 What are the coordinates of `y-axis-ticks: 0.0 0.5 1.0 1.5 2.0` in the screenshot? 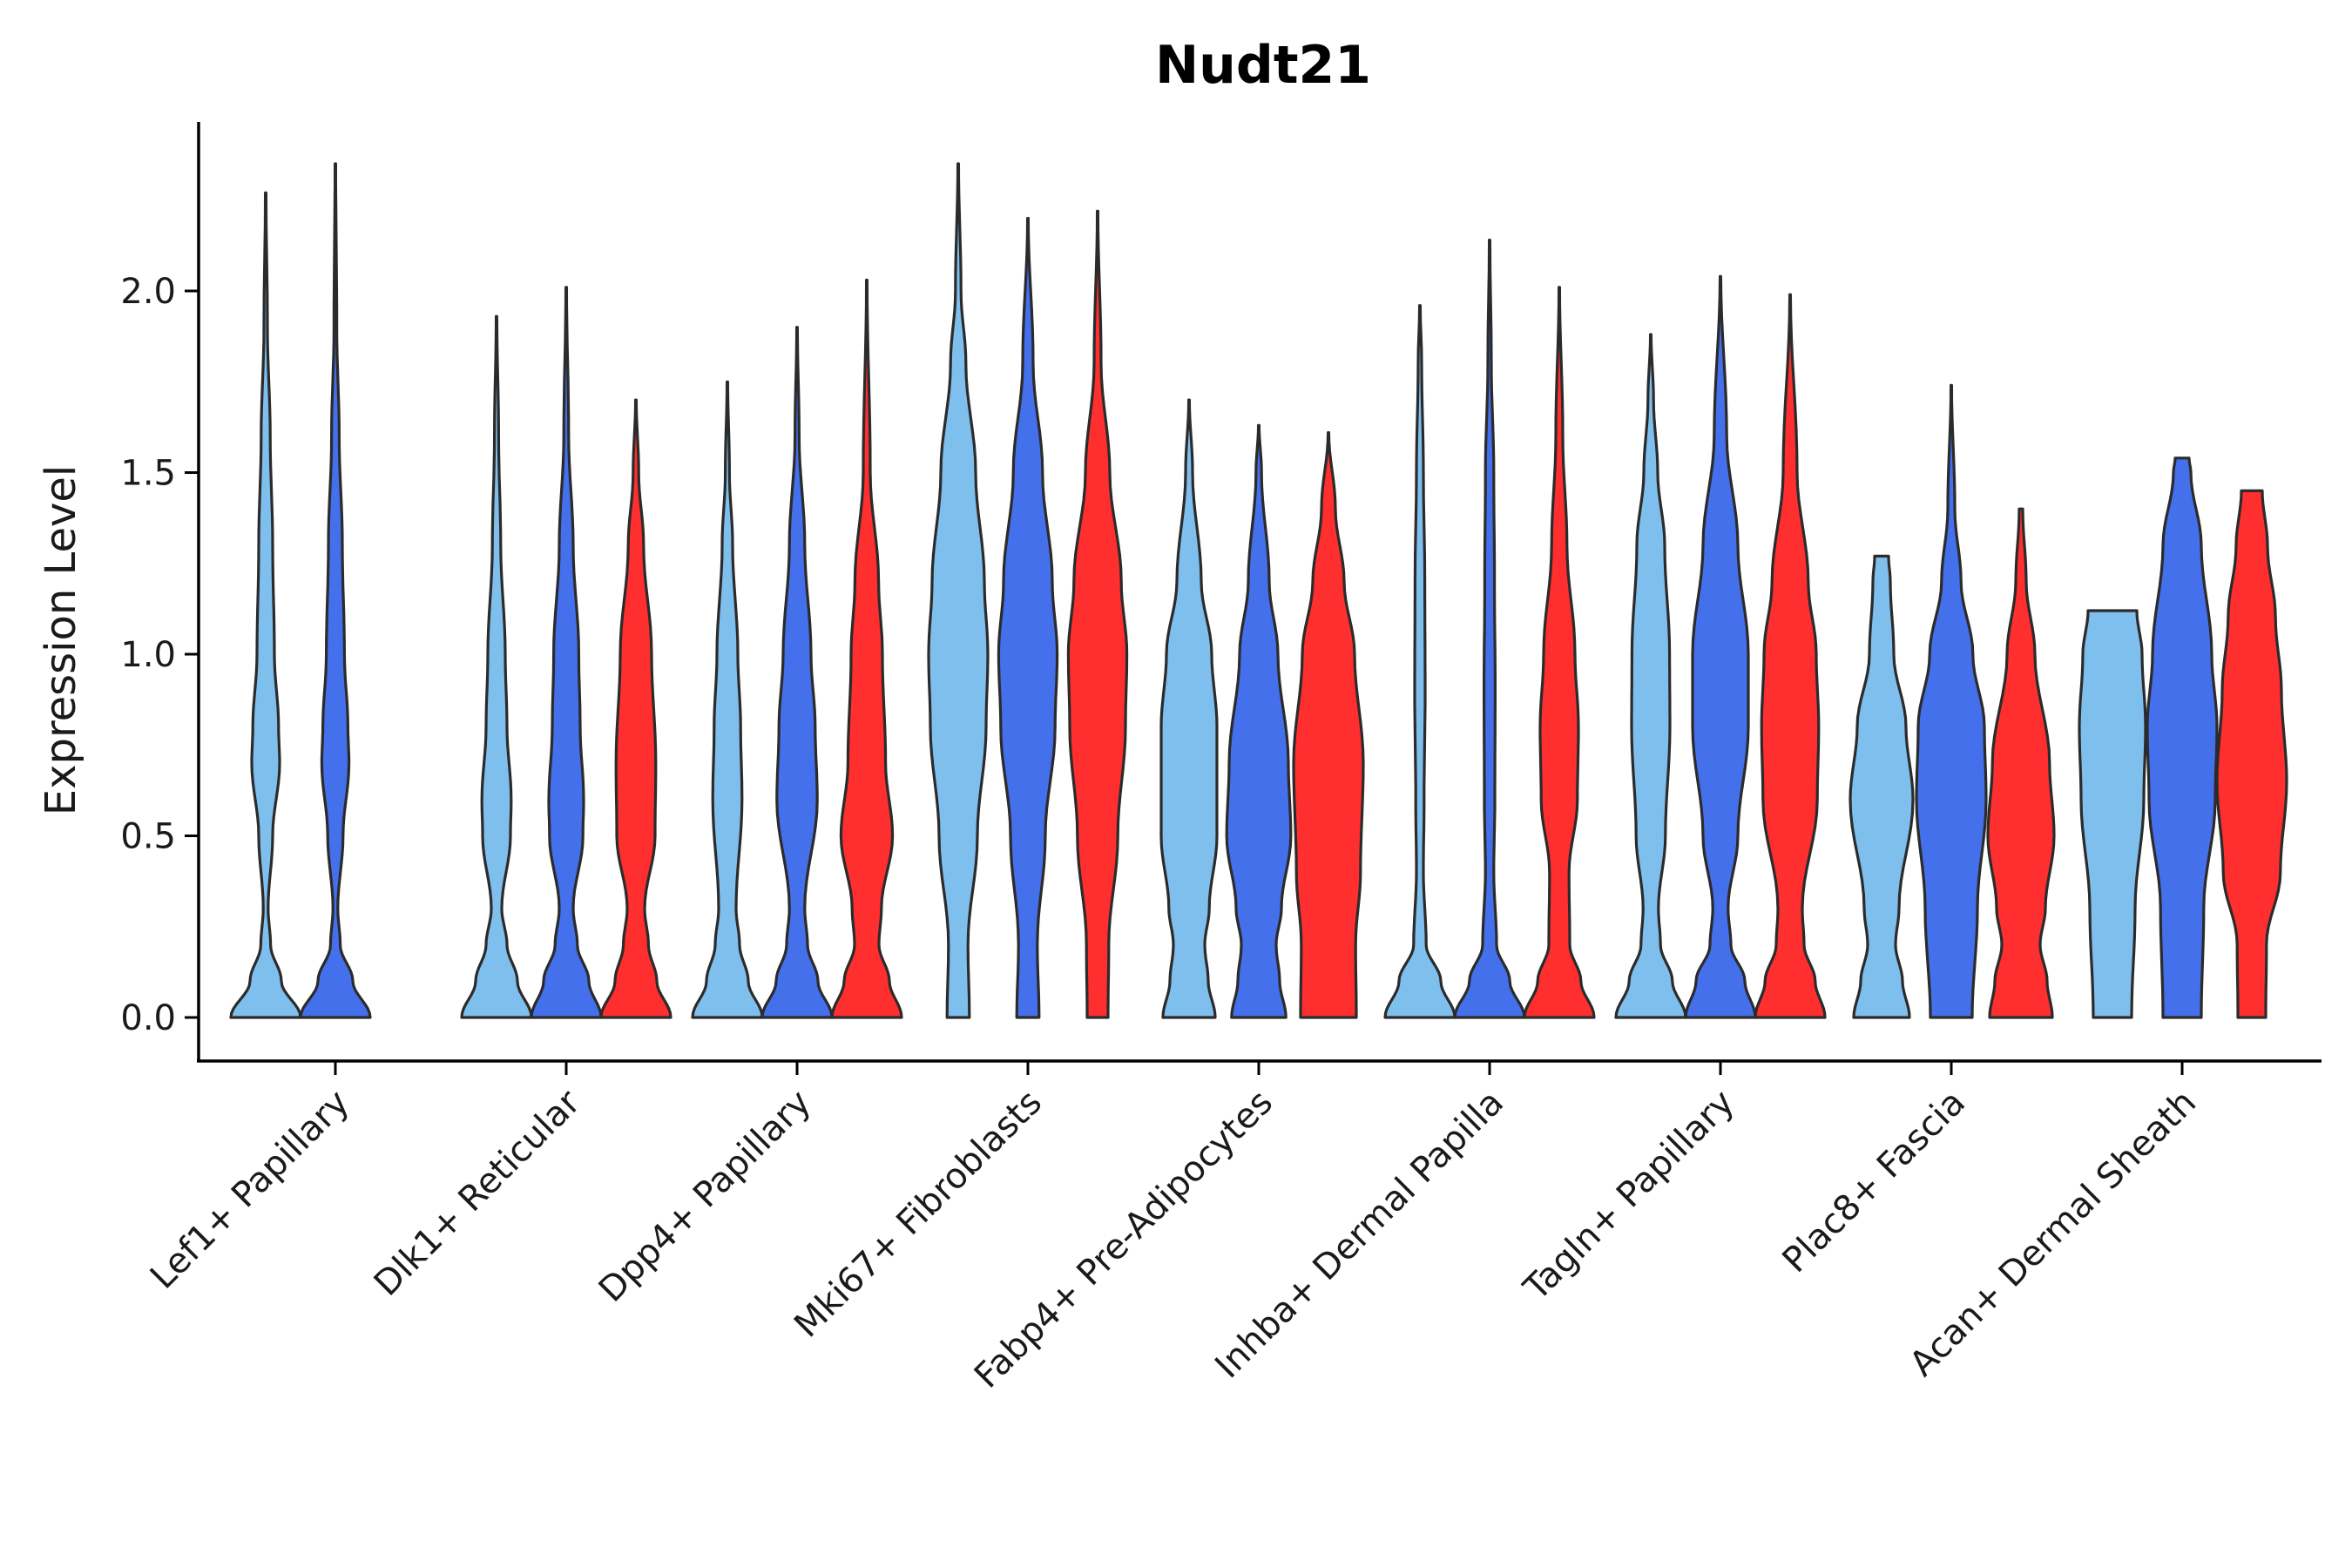 It's located at (159, 655).